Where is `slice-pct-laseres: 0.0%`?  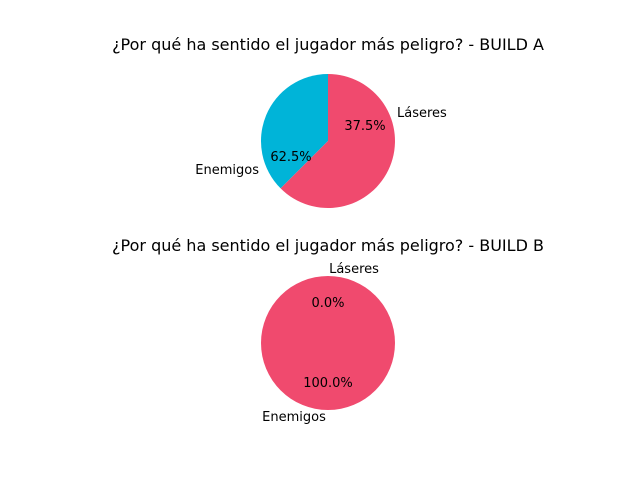 slice-pct-laseres: 0.0% is located at coordinates (327, 303).